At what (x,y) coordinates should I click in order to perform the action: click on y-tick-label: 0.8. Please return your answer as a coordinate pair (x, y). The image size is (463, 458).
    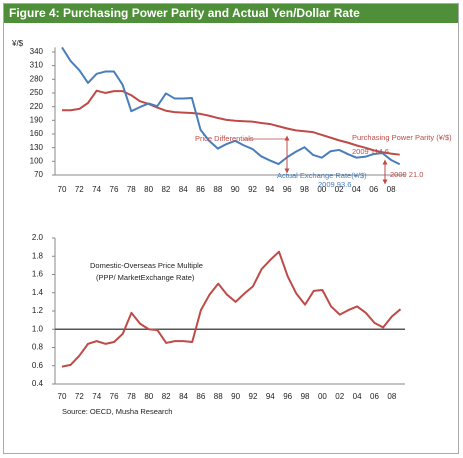
    Looking at the image, I should click on (38, 347).